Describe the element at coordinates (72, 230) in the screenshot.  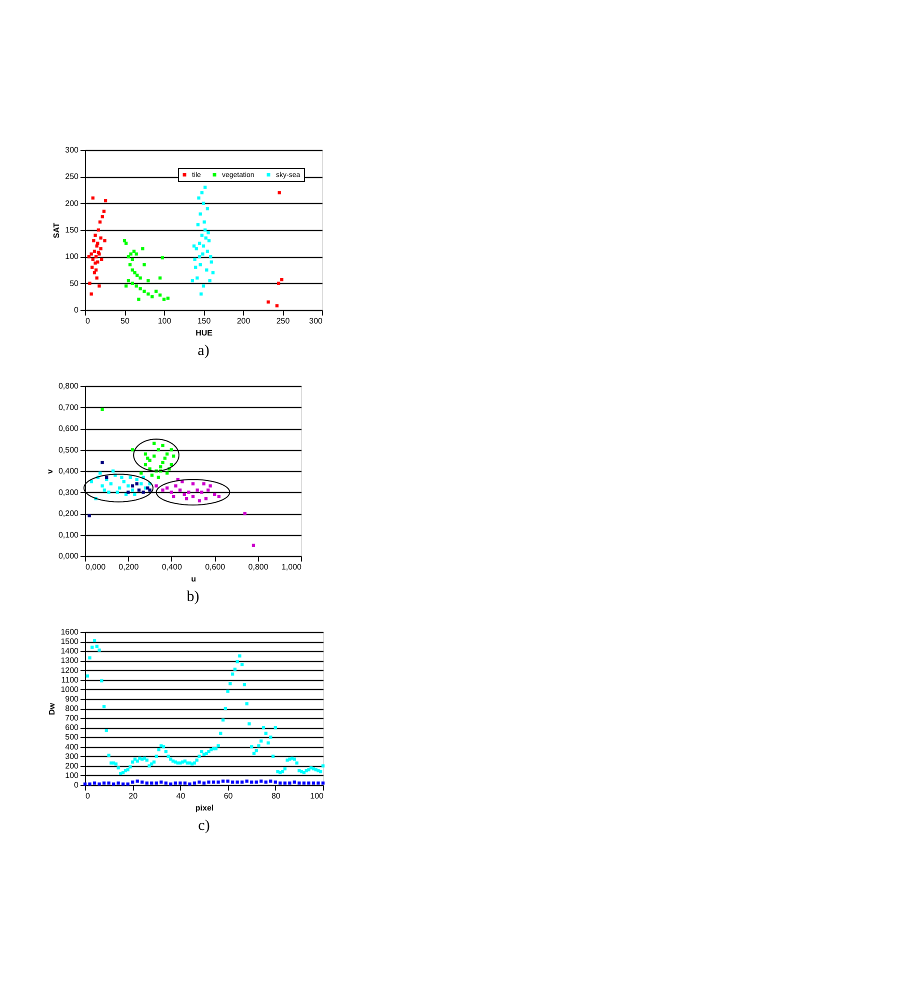
I see `y-tick-label: 150` at that location.